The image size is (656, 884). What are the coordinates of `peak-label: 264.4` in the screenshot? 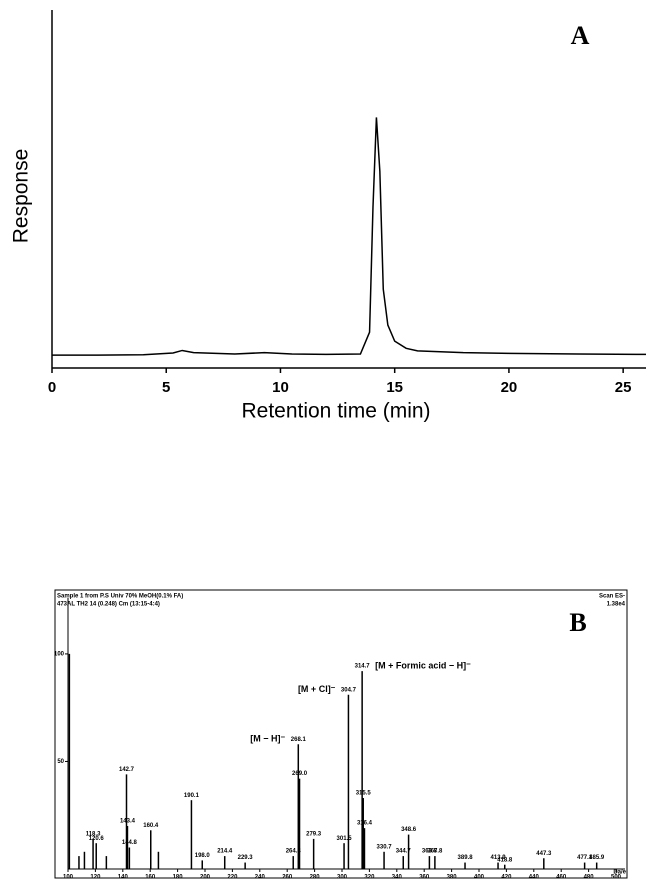 It's located at (294, 852).